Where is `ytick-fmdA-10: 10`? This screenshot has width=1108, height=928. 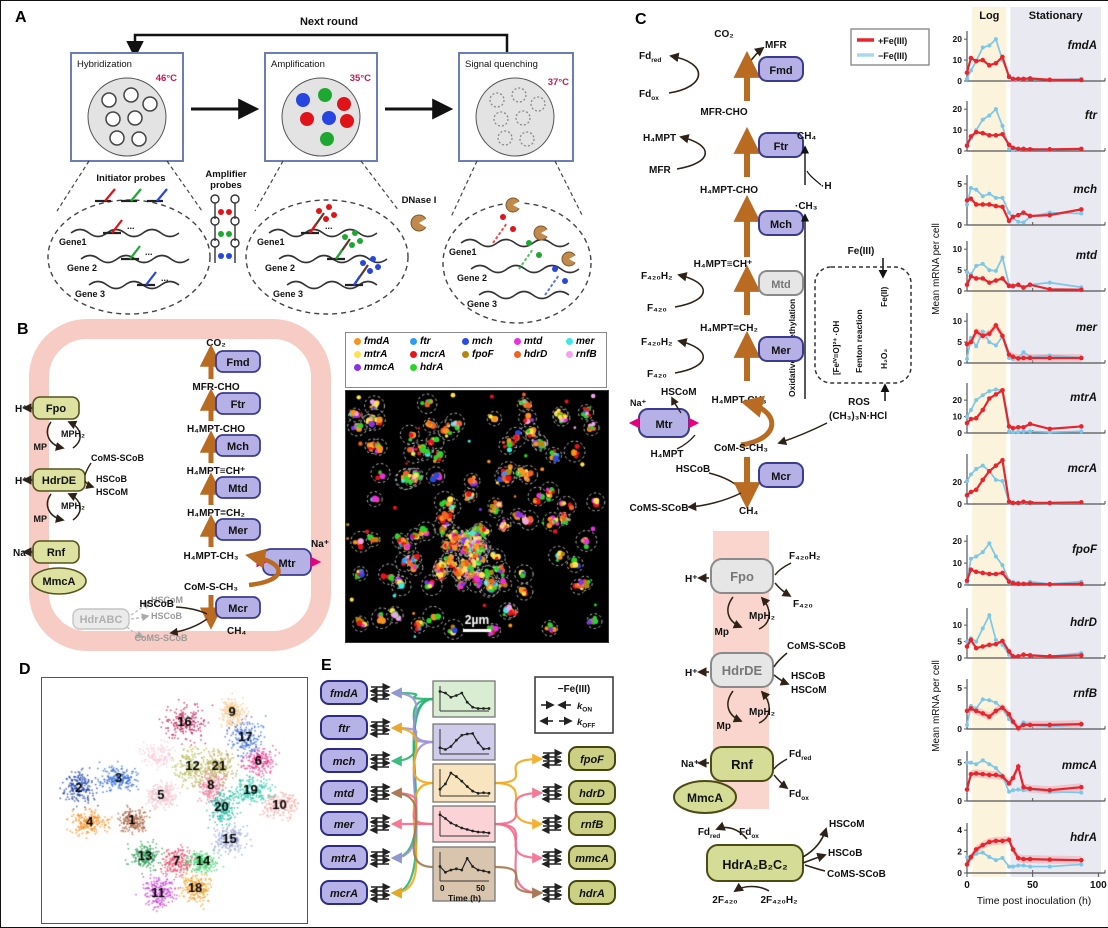 ytick-fmdA-10: 10 is located at coordinates (958, 60).